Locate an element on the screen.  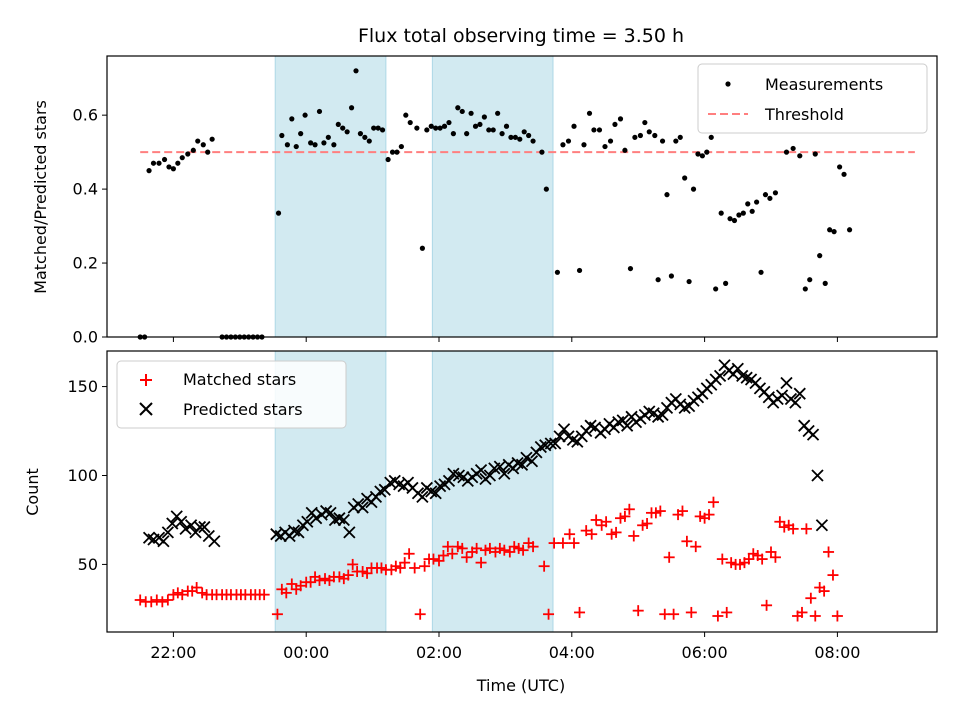
y-tick-label: 0.2 is located at coordinates (85, 263).